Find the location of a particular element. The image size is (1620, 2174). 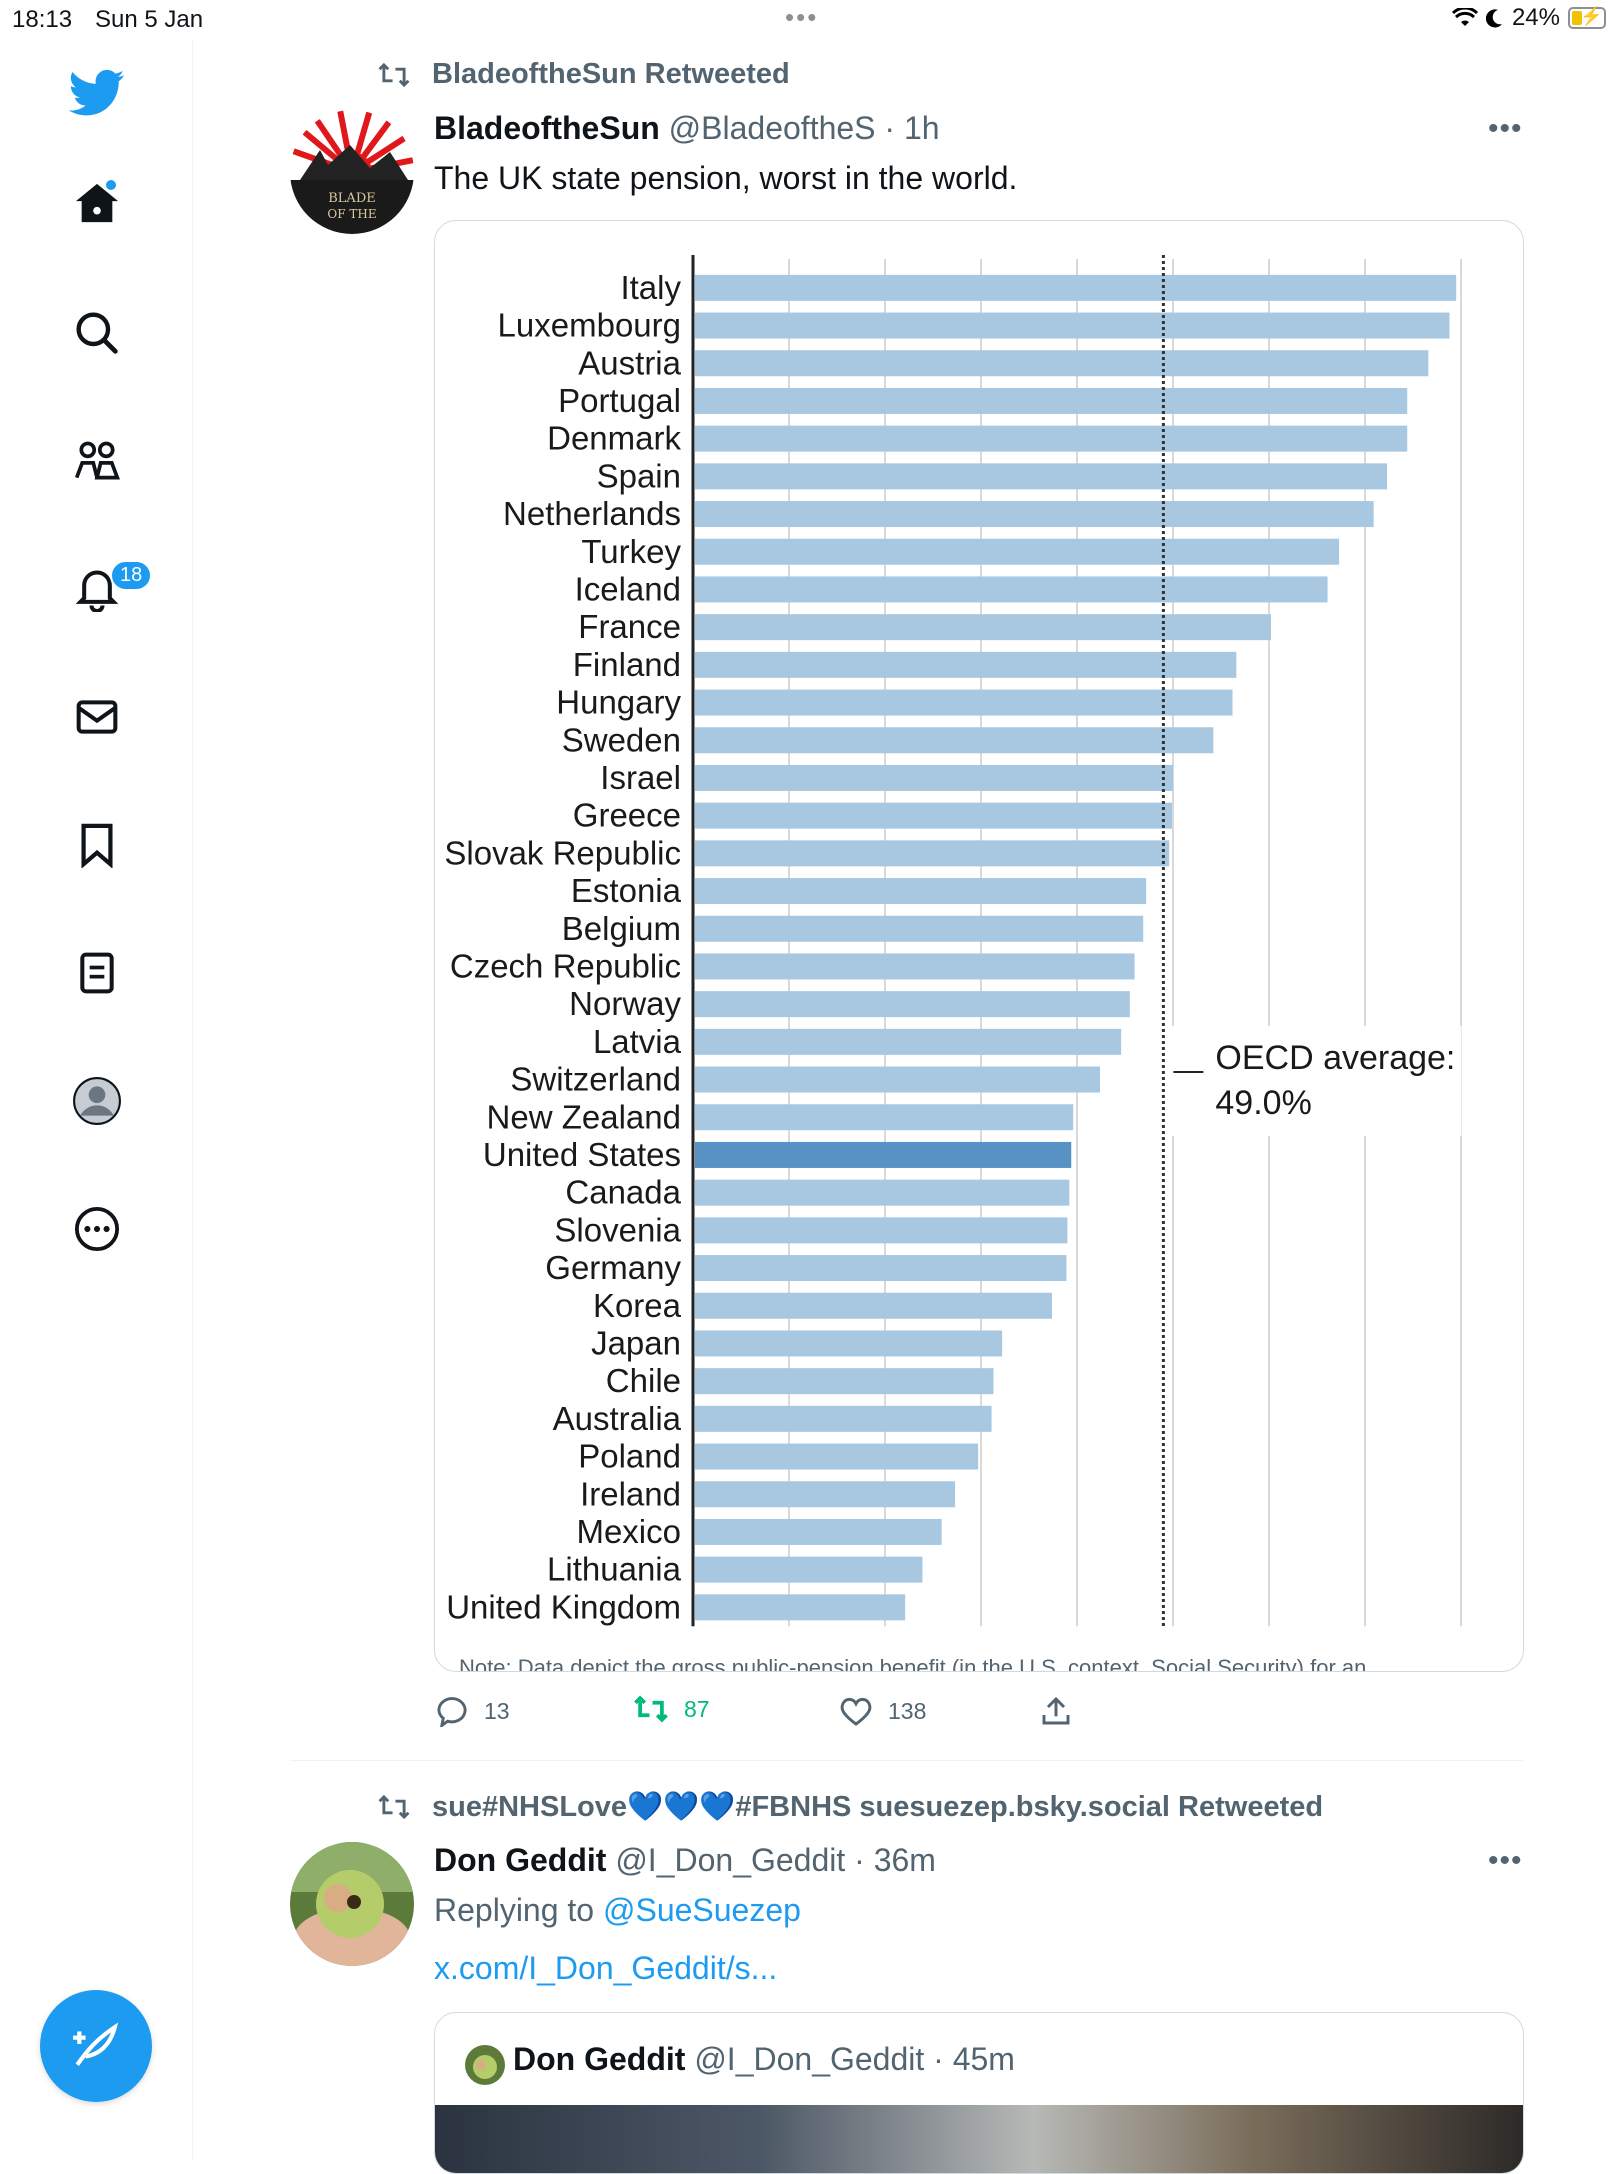

reference-value-label: 49.0% is located at coordinates (1263, 1103).